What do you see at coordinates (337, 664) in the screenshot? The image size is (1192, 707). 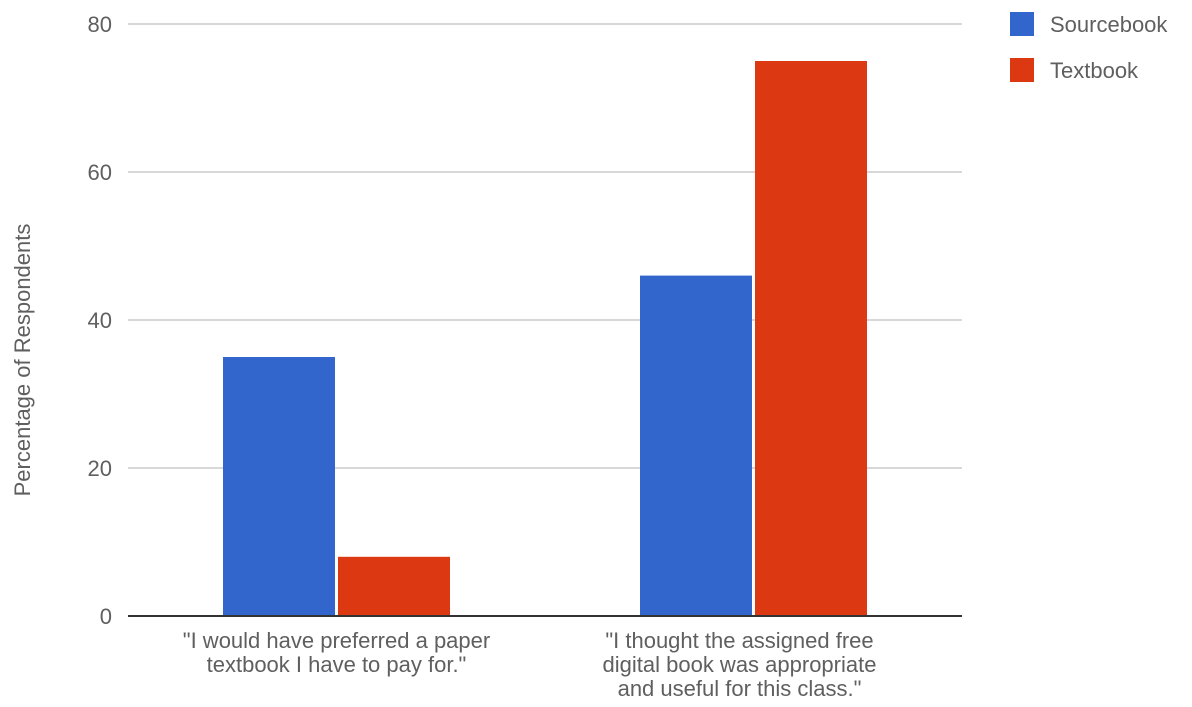 I see `x-category-label: textbook I have to pay for."` at bounding box center [337, 664].